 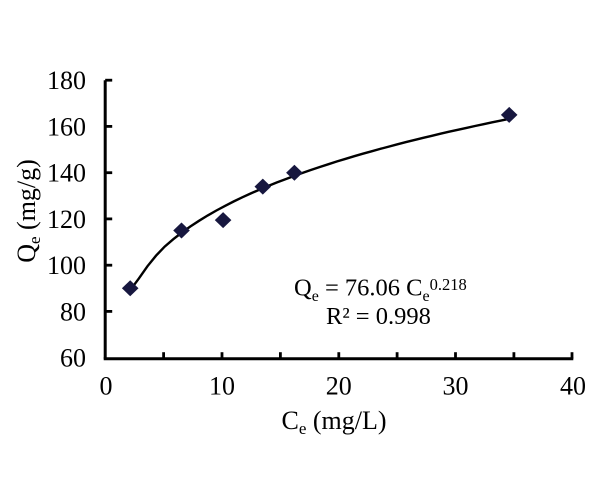 I want to click on svg-text: 120, so click(x=66, y=219).